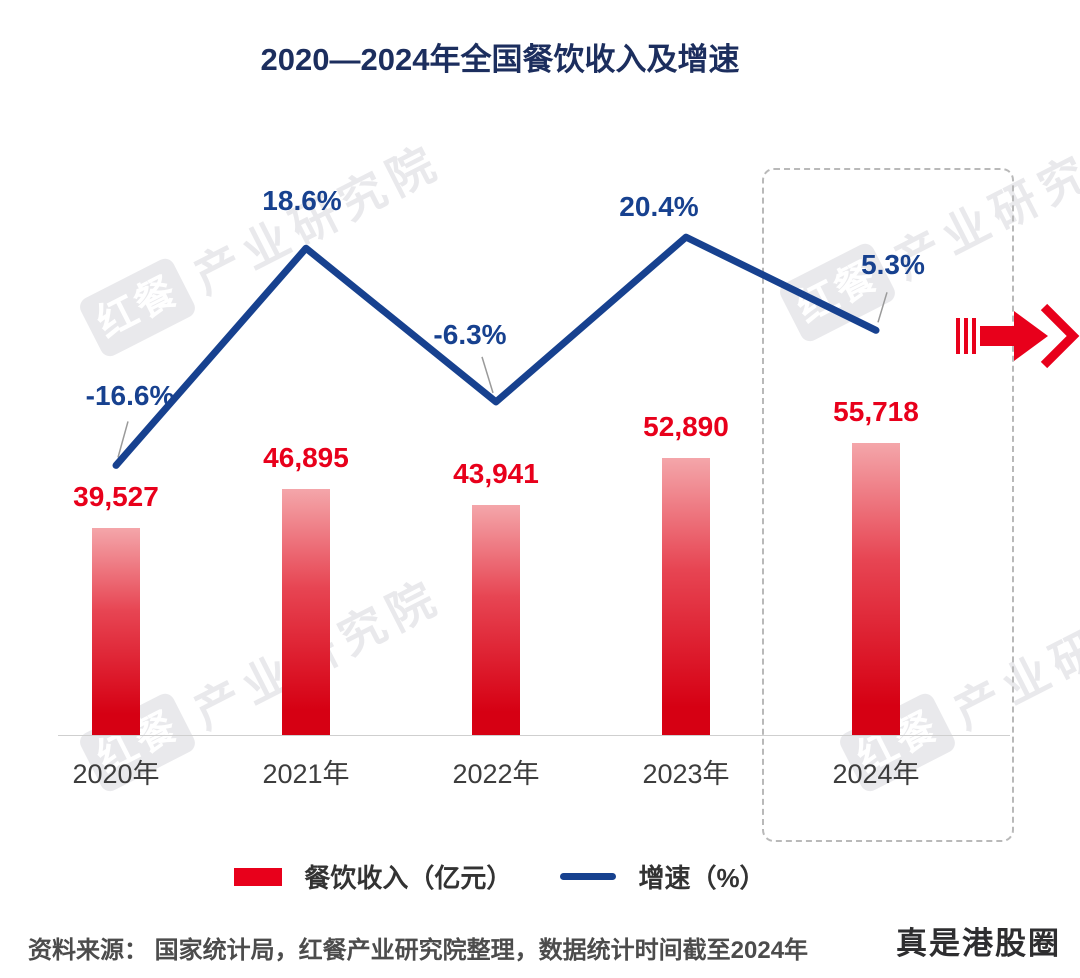  I want to click on revenue-value-label: 43,941, so click(496, 473).